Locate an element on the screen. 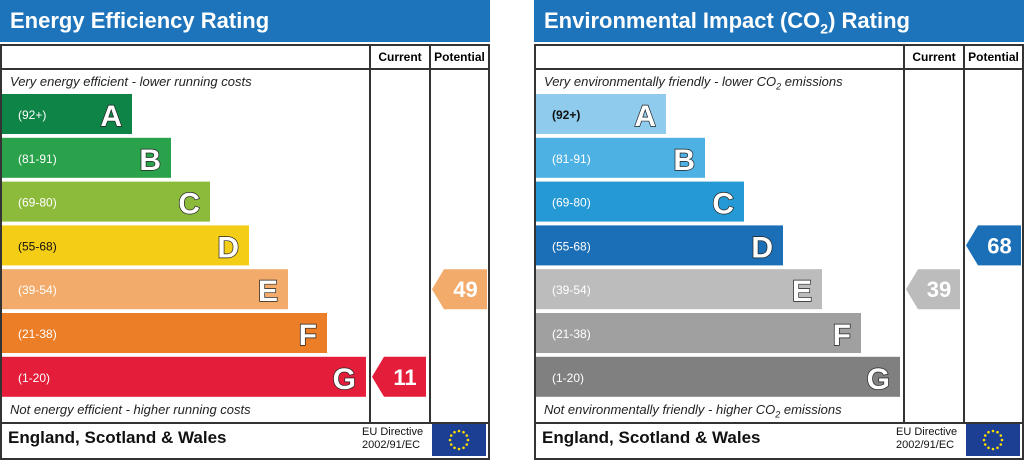 The width and height of the screenshot is (1024, 461). band-letter-d: D is located at coordinates (762, 247).